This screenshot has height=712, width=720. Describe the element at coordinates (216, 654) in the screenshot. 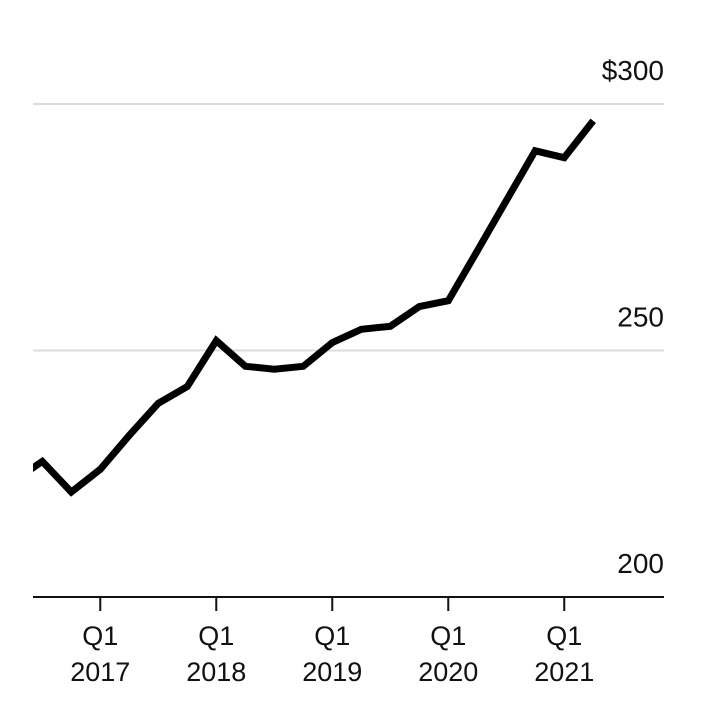

I see `x-tick-label: Q1 2018` at that location.